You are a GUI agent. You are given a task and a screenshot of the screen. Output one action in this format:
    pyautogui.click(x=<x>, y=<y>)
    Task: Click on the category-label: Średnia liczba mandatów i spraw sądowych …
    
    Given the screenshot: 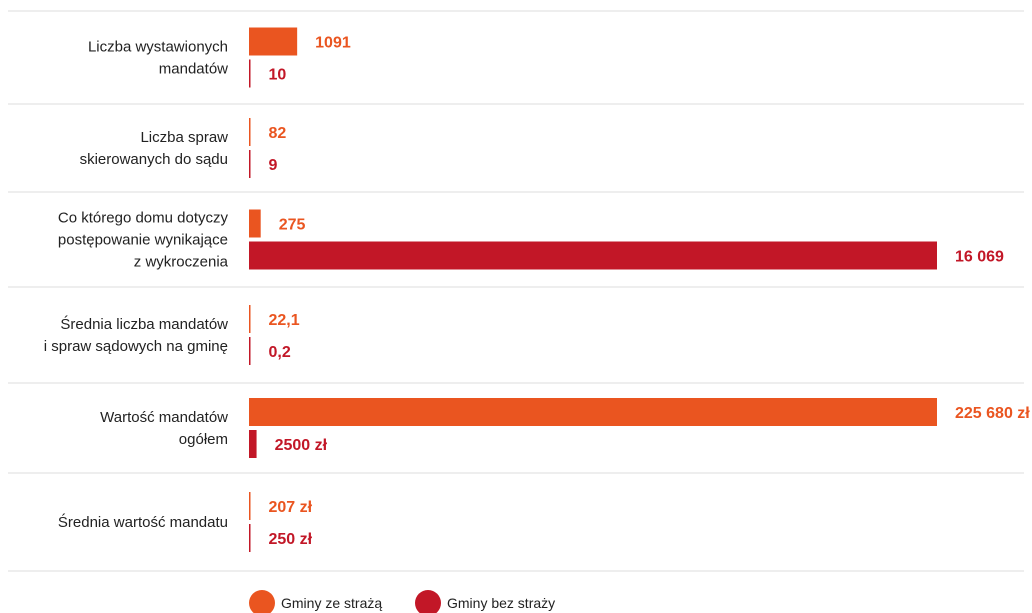 What is the action you would take?
    pyautogui.click(x=136, y=335)
    